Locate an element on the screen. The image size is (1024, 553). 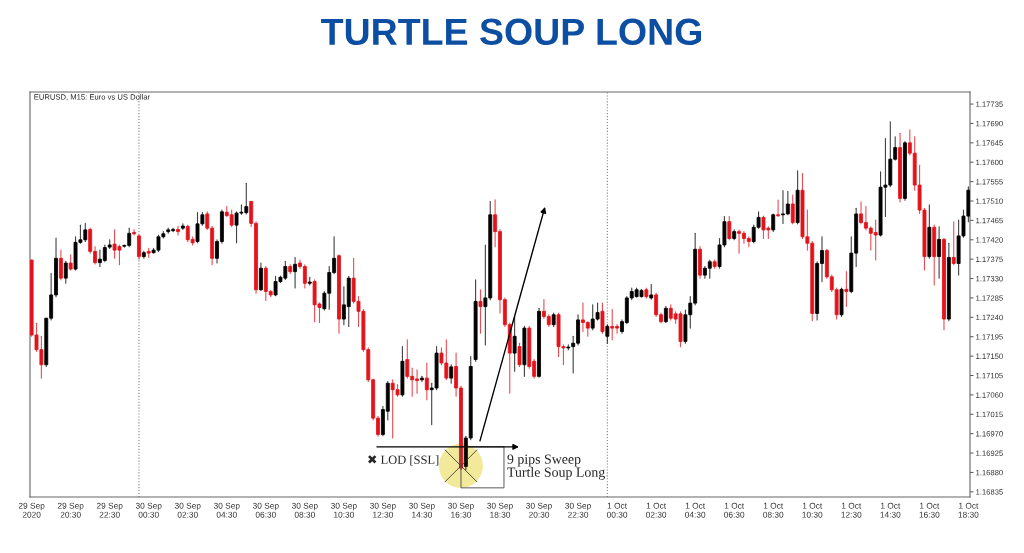
x-tick-label: 29 Sep 2020 is located at coordinates (31, 510).